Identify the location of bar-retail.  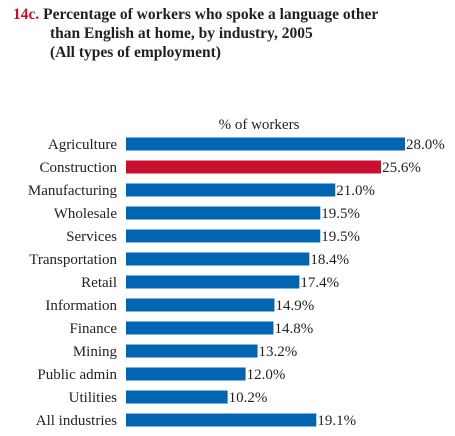
(213, 282).